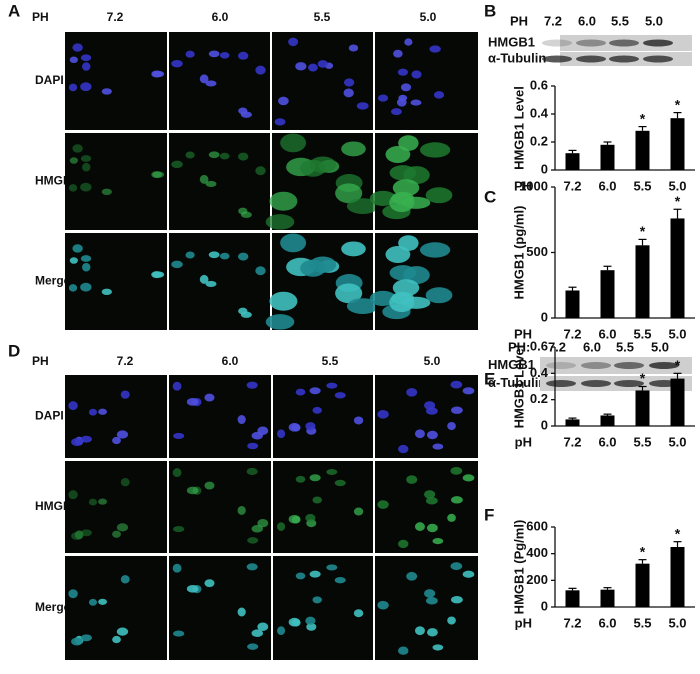 The width and height of the screenshot is (700, 674). I want to click on x-tick-label: 5.5, so click(642, 441).